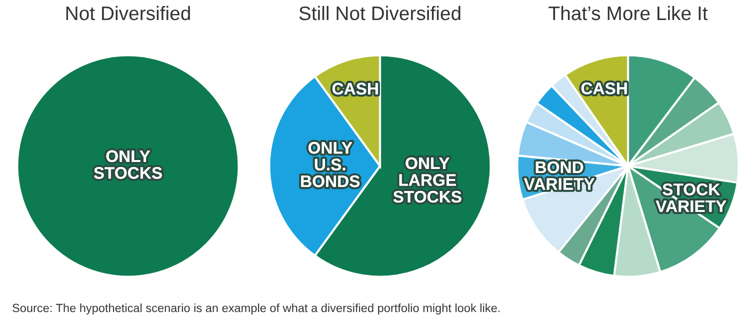 The image size is (746, 328). I want to click on slice-label: ONLY LARGE STOCKS, so click(427, 180).